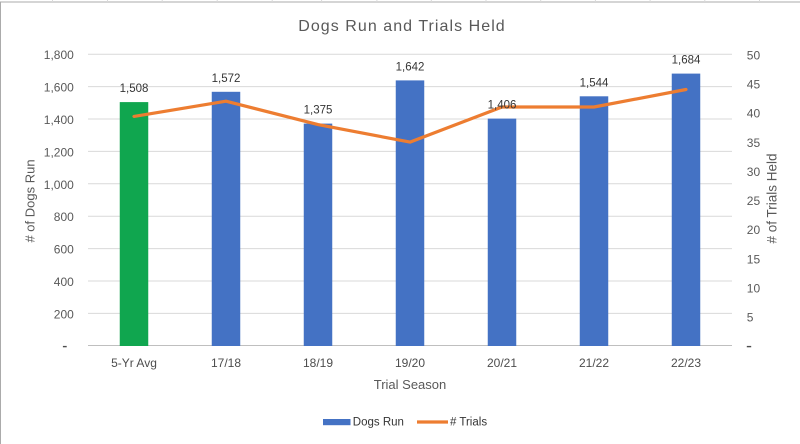 Image resolution: width=800 pixels, height=444 pixels. I want to click on svg-text: 1,400, so click(59, 120).